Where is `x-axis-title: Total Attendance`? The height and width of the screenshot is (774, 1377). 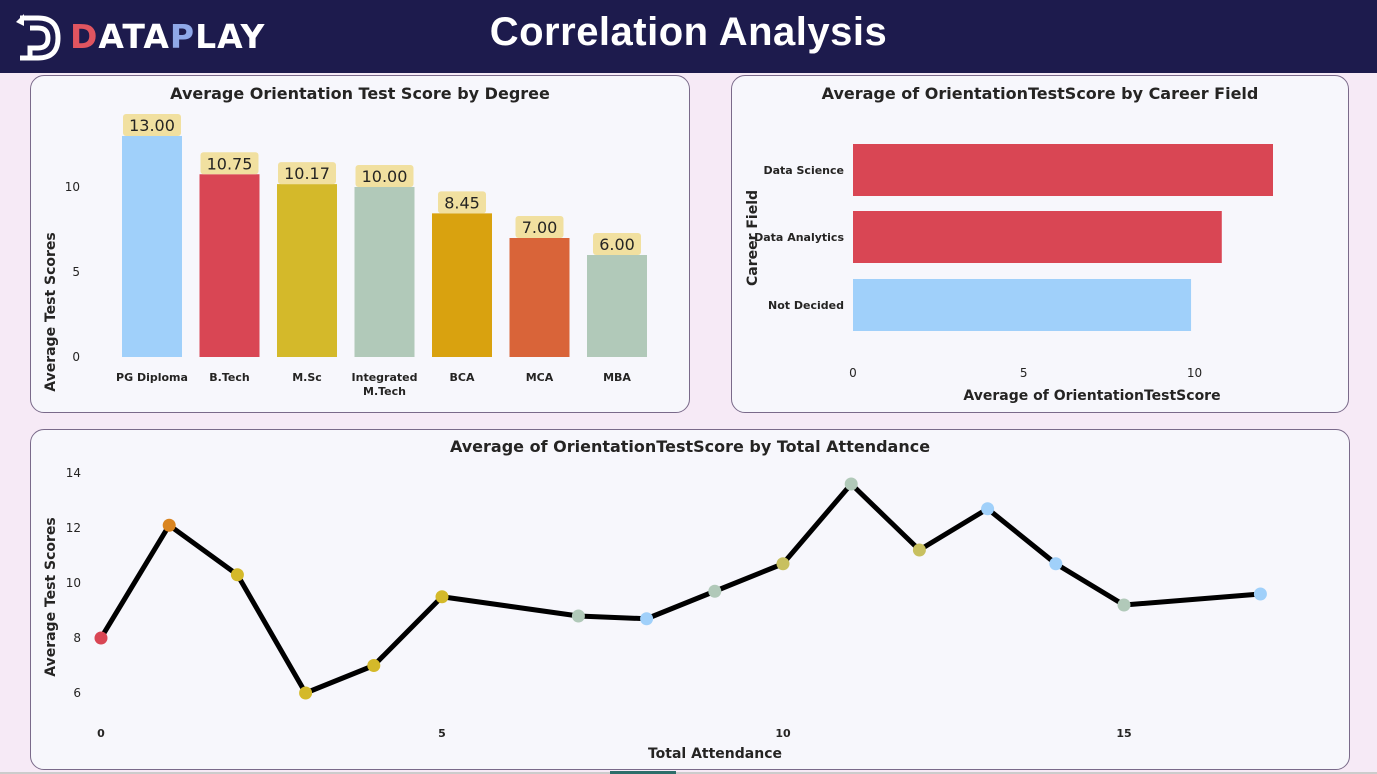 x-axis-title: Total Attendance is located at coordinates (715, 754).